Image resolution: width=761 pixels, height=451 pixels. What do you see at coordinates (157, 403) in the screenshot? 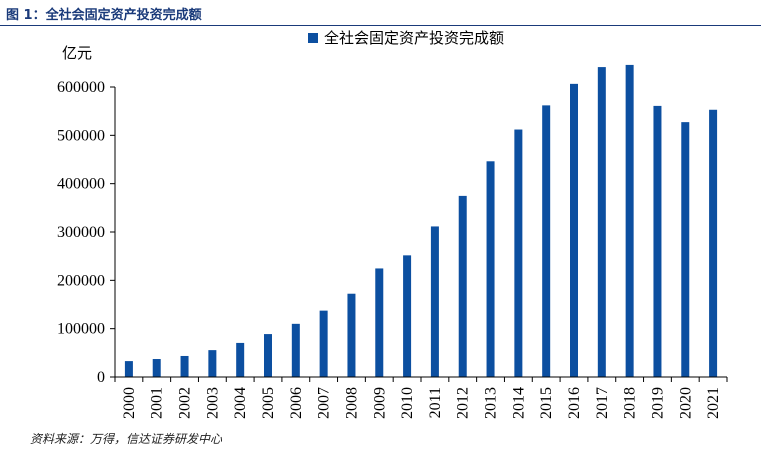
I see `x-tick-label: 2001` at bounding box center [157, 403].